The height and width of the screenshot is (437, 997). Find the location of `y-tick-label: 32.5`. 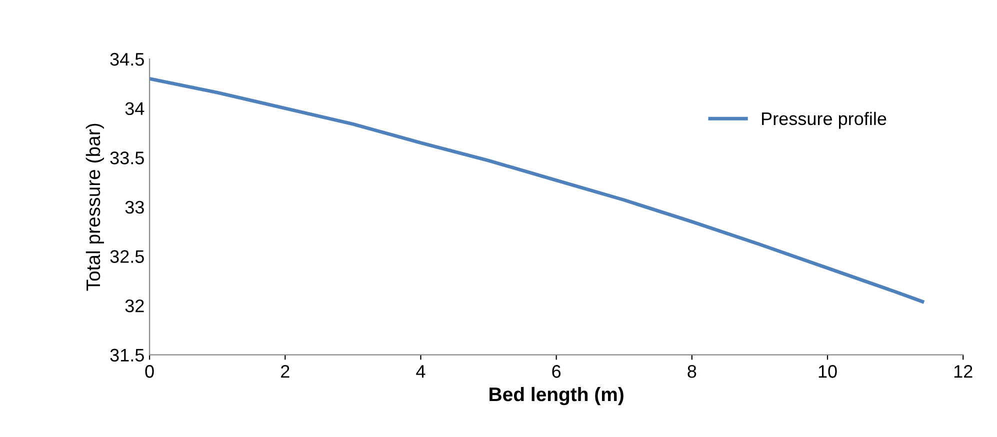

y-tick-label: 32.5 is located at coordinates (127, 256).